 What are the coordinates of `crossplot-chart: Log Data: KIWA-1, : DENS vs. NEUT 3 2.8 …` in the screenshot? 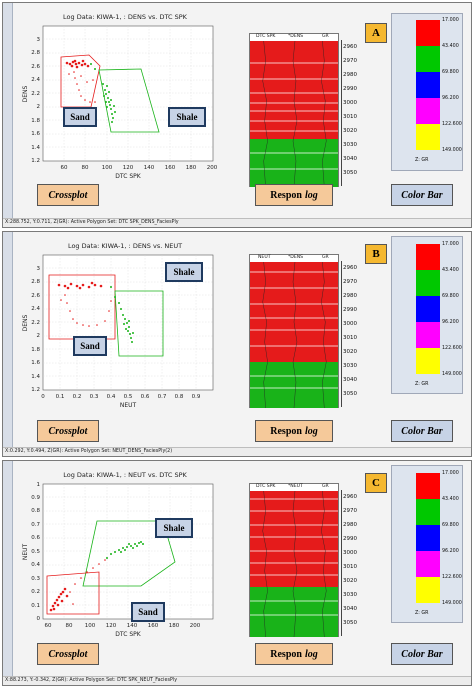 It's located at (117, 327).